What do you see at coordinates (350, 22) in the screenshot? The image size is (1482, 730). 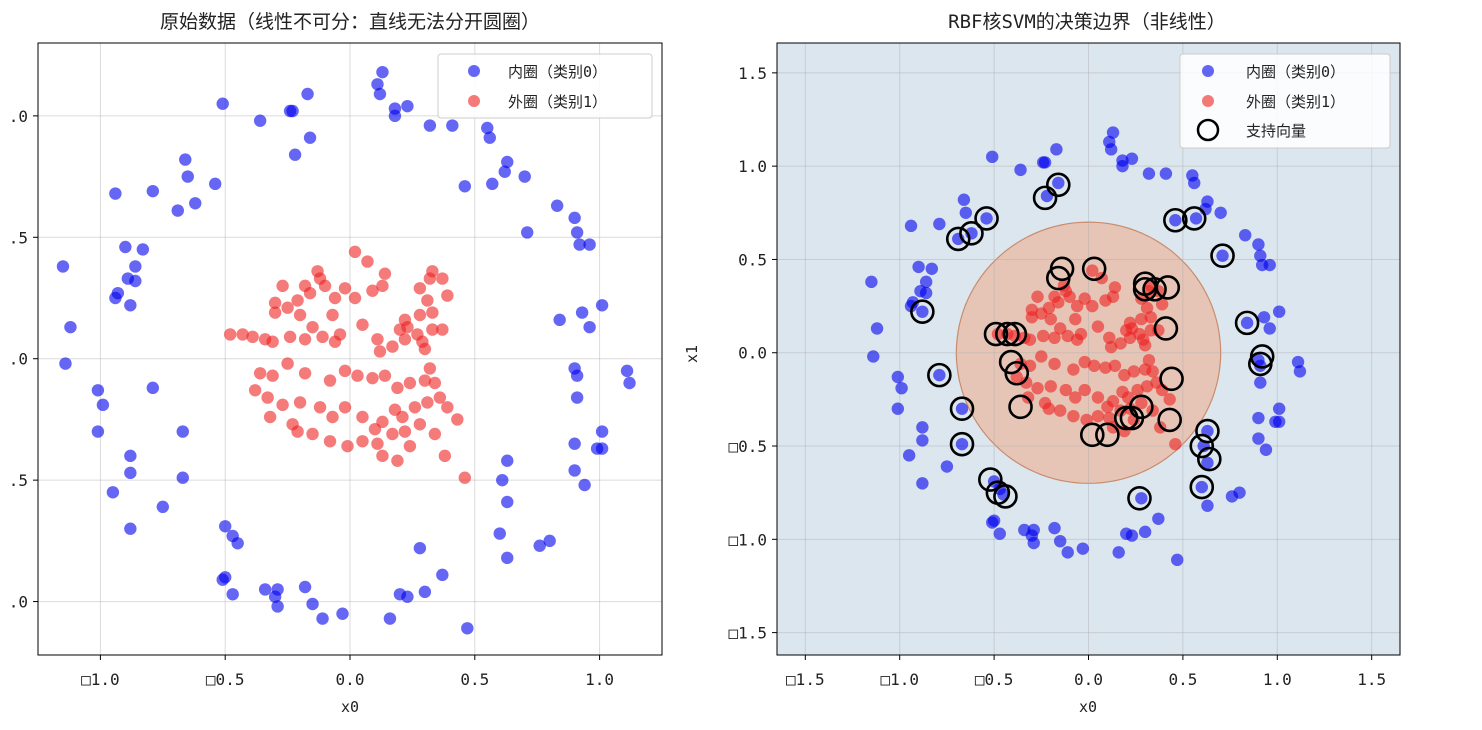 I see `left-chart-title: 原始数据（线性不可分：直线无法分开圆圈）` at bounding box center [350, 22].